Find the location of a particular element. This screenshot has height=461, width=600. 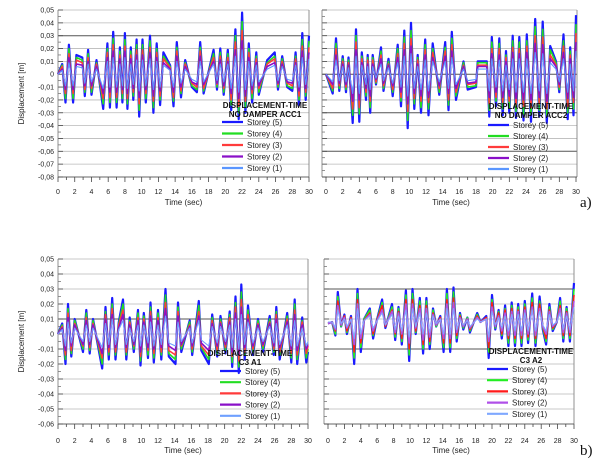

y-tick-label: -0,08 is located at coordinates (46, 178).